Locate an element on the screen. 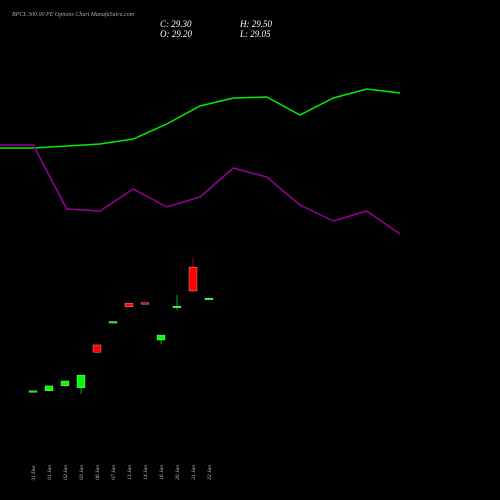 This screenshot has height=500, width=500. x-tick-label: 02 Jan is located at coordinates (66, 472).